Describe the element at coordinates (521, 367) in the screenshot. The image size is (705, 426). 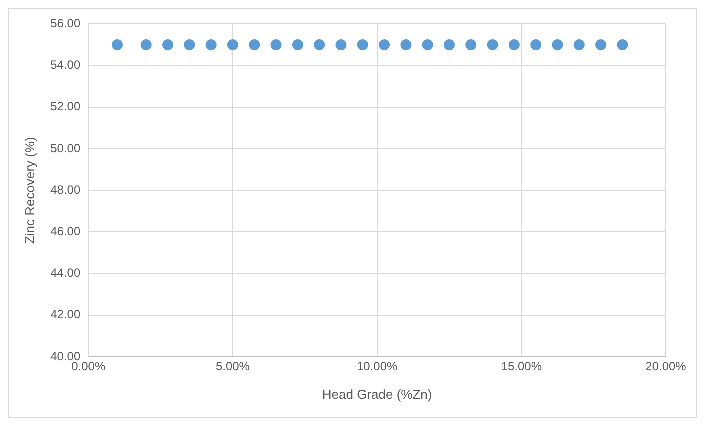
I see `x-tick-label: 15.00%` at that location.